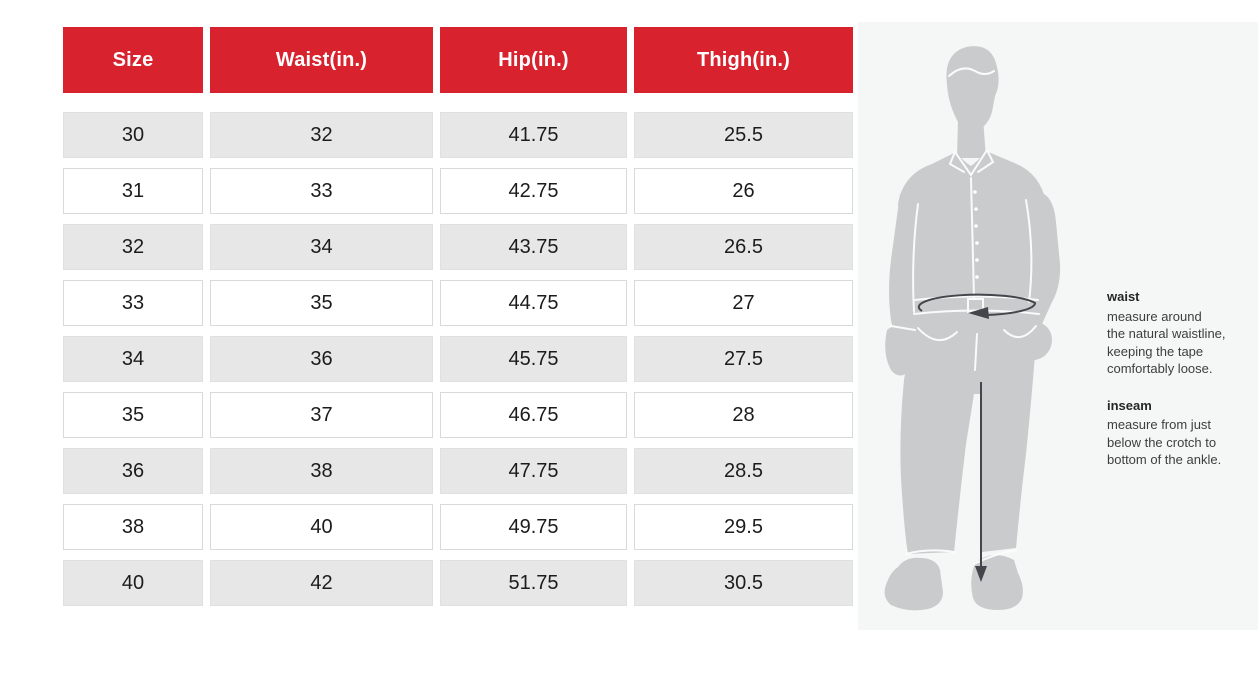 The height and width of the screenshot is (679, 1260). Describe the element at coordinates (743, 415) in the screenshot. I see `table-cell: 28` at that location.